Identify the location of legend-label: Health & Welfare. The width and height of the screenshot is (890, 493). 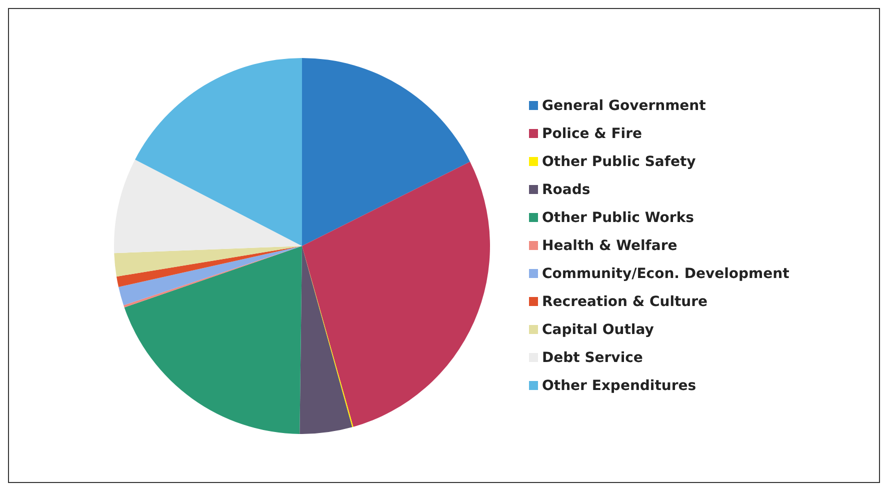
(610, 246).